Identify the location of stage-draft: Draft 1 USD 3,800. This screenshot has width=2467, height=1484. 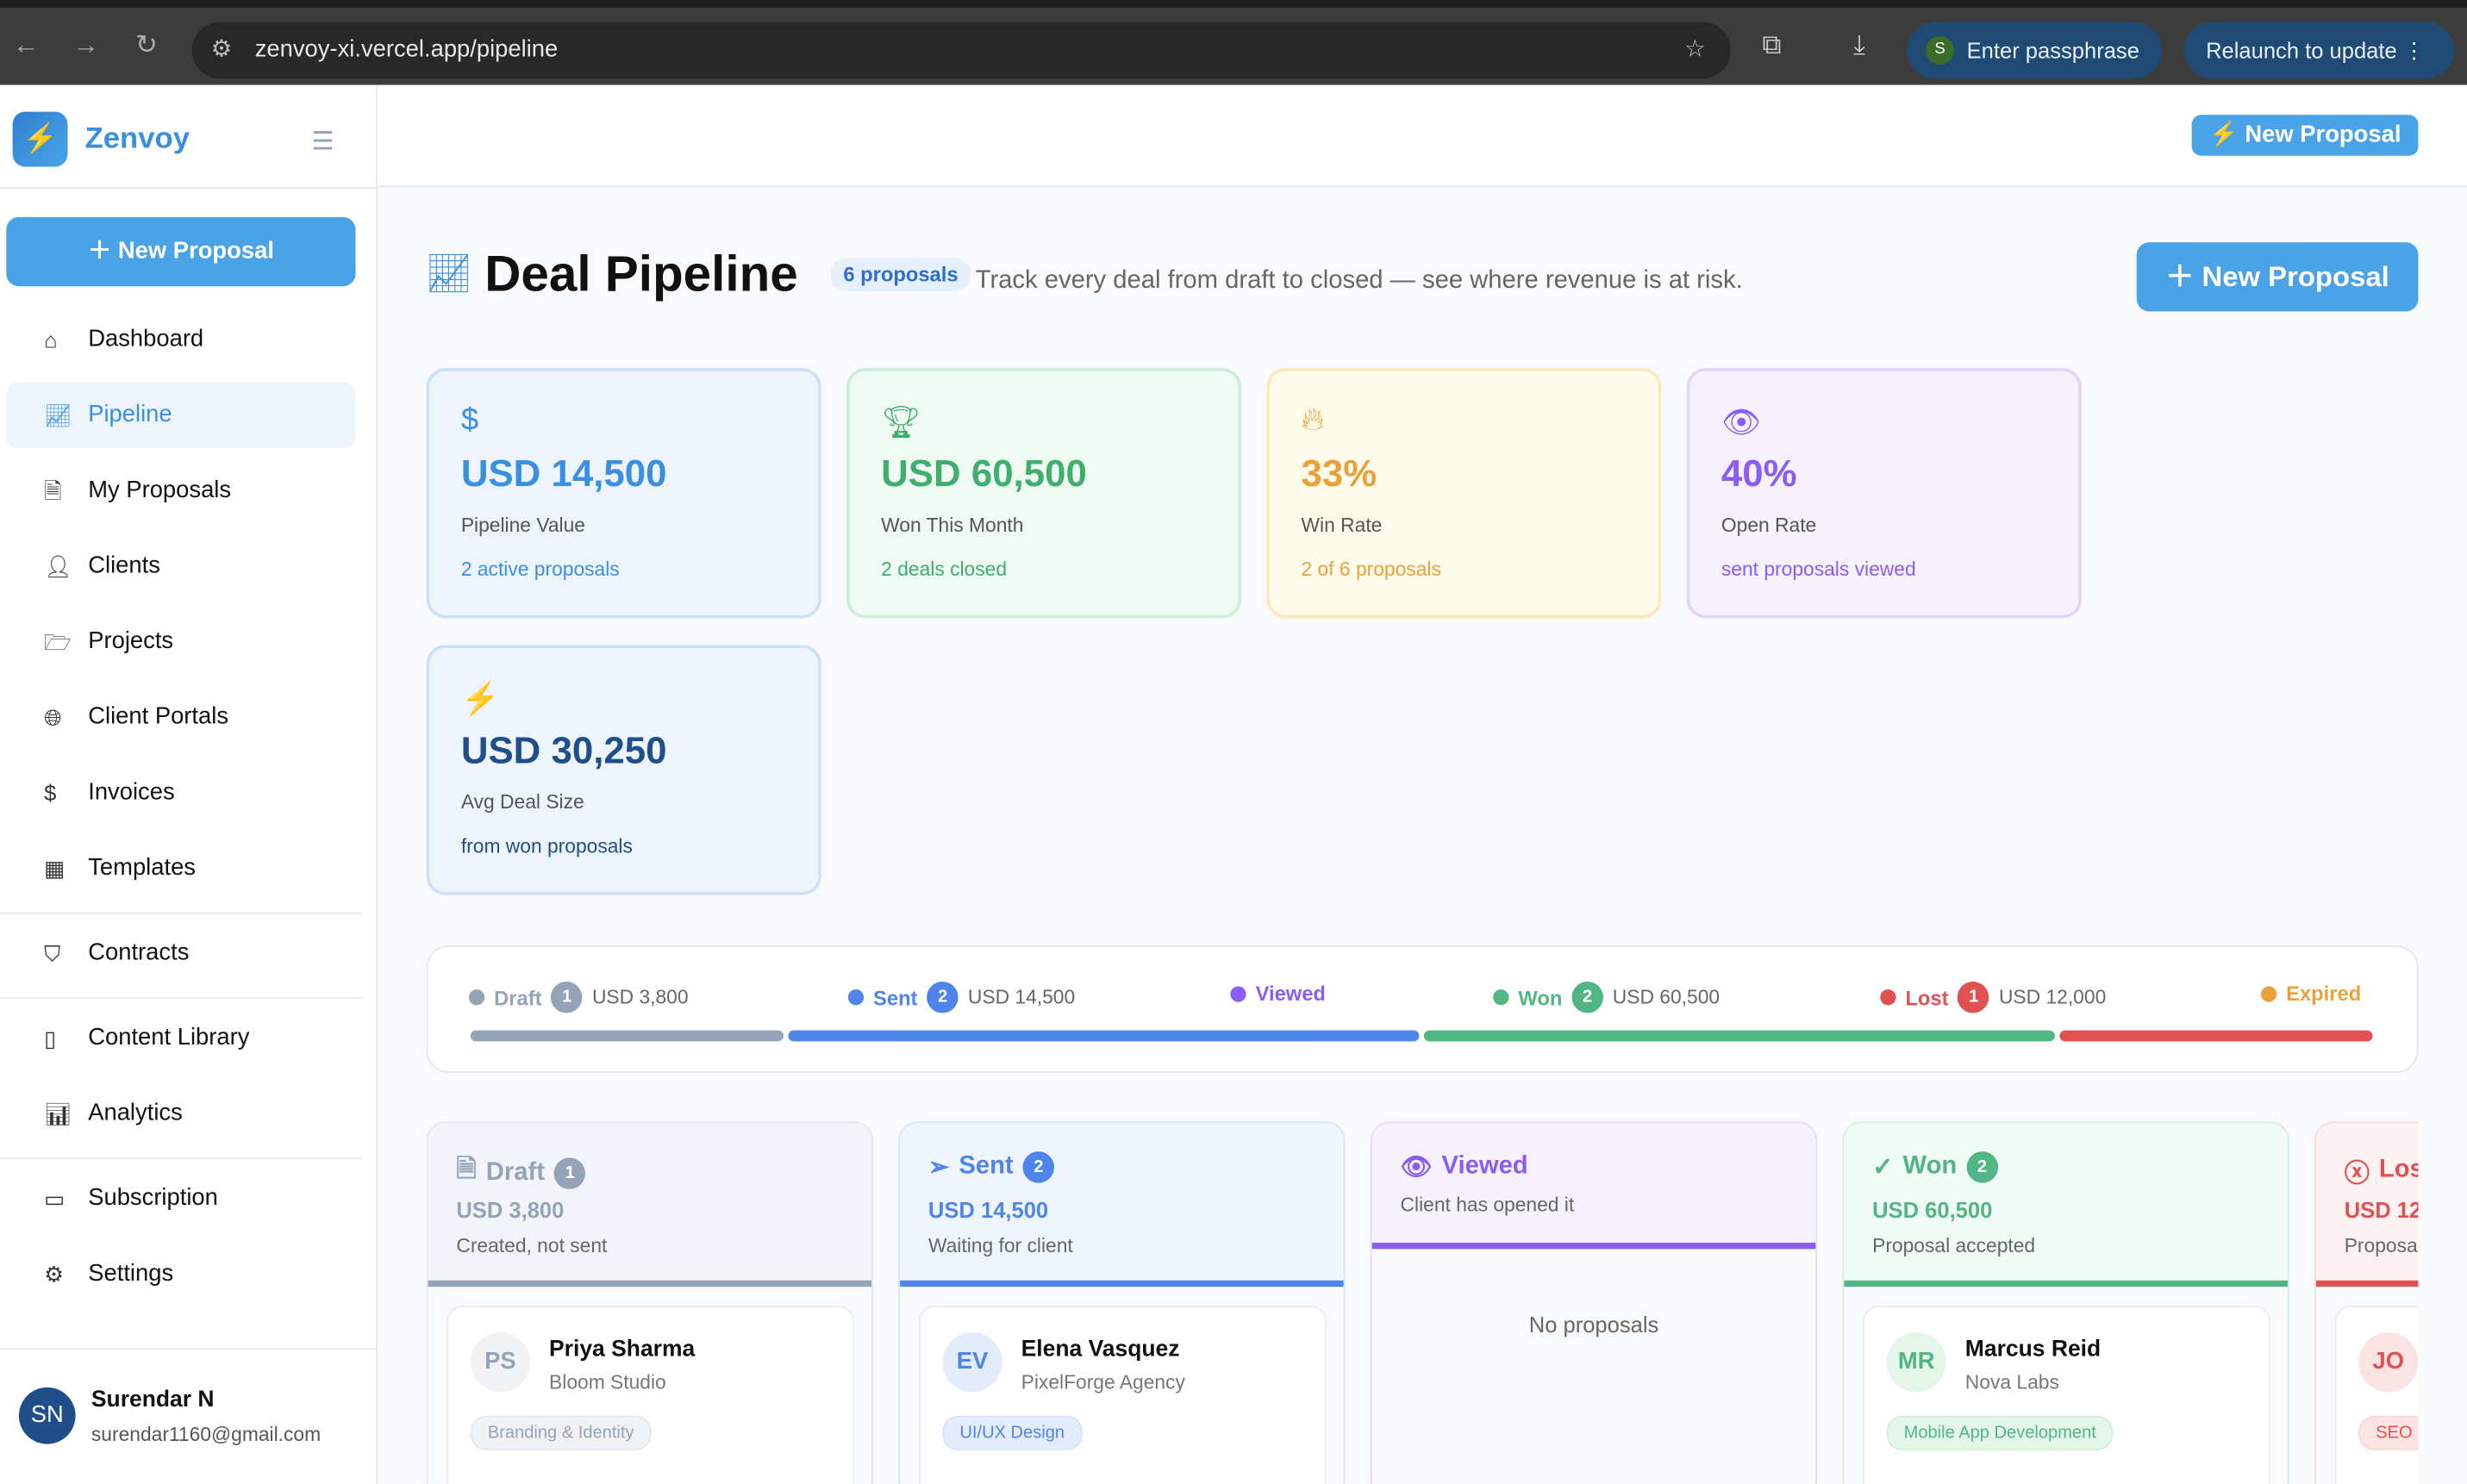
(579, 997).